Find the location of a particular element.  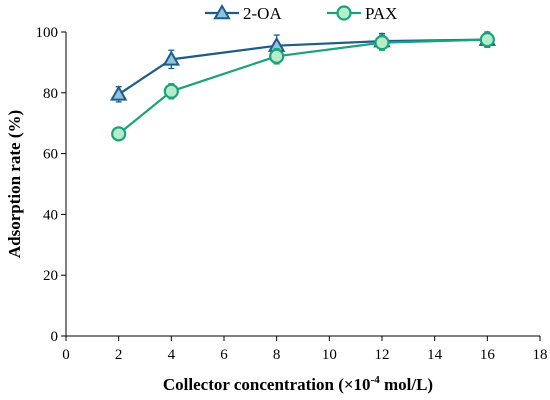

y-tick-label: 80 is located at coordinates (50, 94).